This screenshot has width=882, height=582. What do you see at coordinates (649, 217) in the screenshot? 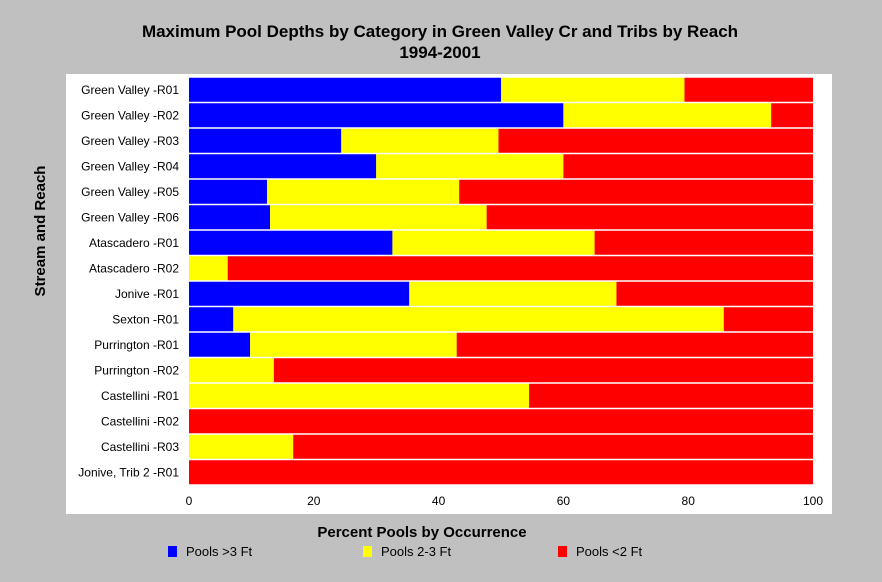
I see `bar-green-valley-r06-pools-2-ft` at bounding box center [649, 217].